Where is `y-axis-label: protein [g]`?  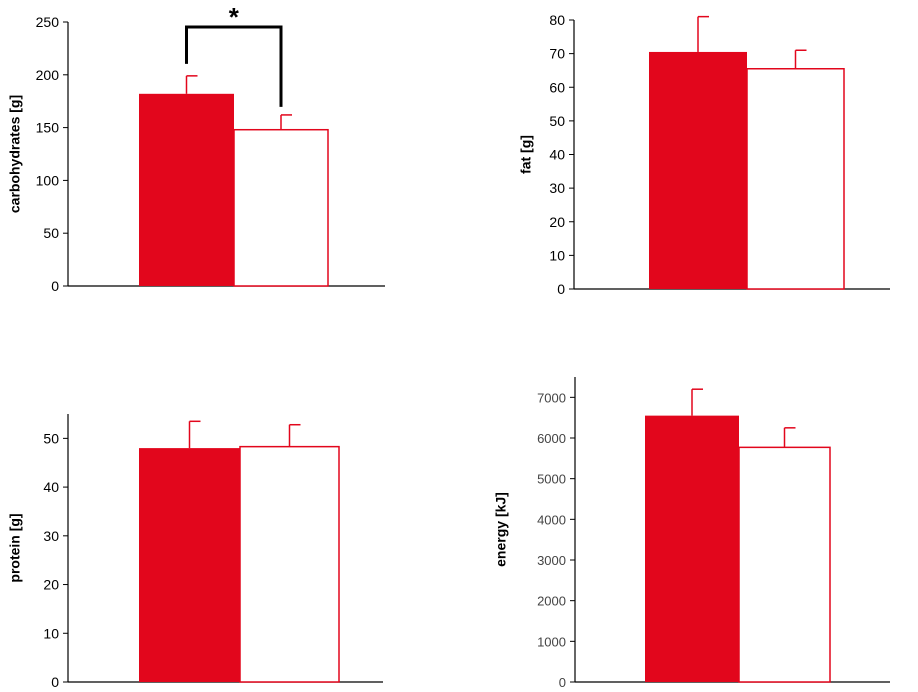
y-axis-label: protein [g] is located at coordinates (15, 547).